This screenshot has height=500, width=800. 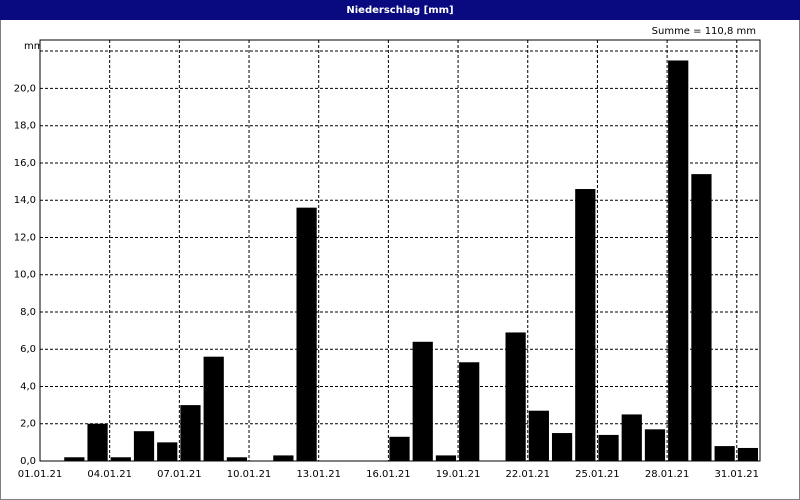 I want to click on x-tick-label: 25.01.21, so click(x=597, y=474).